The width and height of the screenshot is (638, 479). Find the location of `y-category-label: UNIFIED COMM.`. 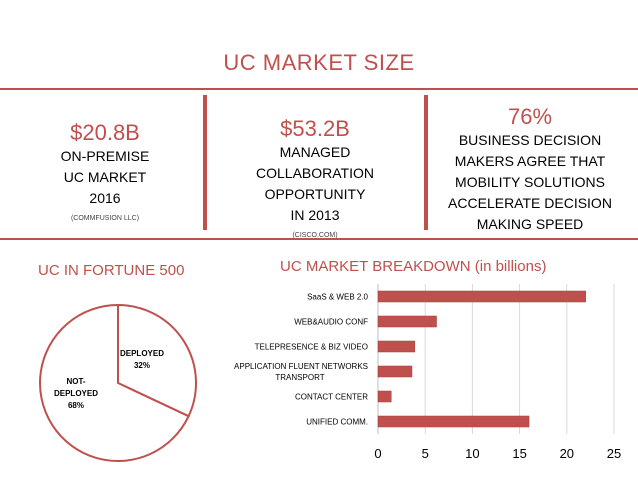

y-category-label: UNIFIED COMM. is located at coordinates (337, 422).